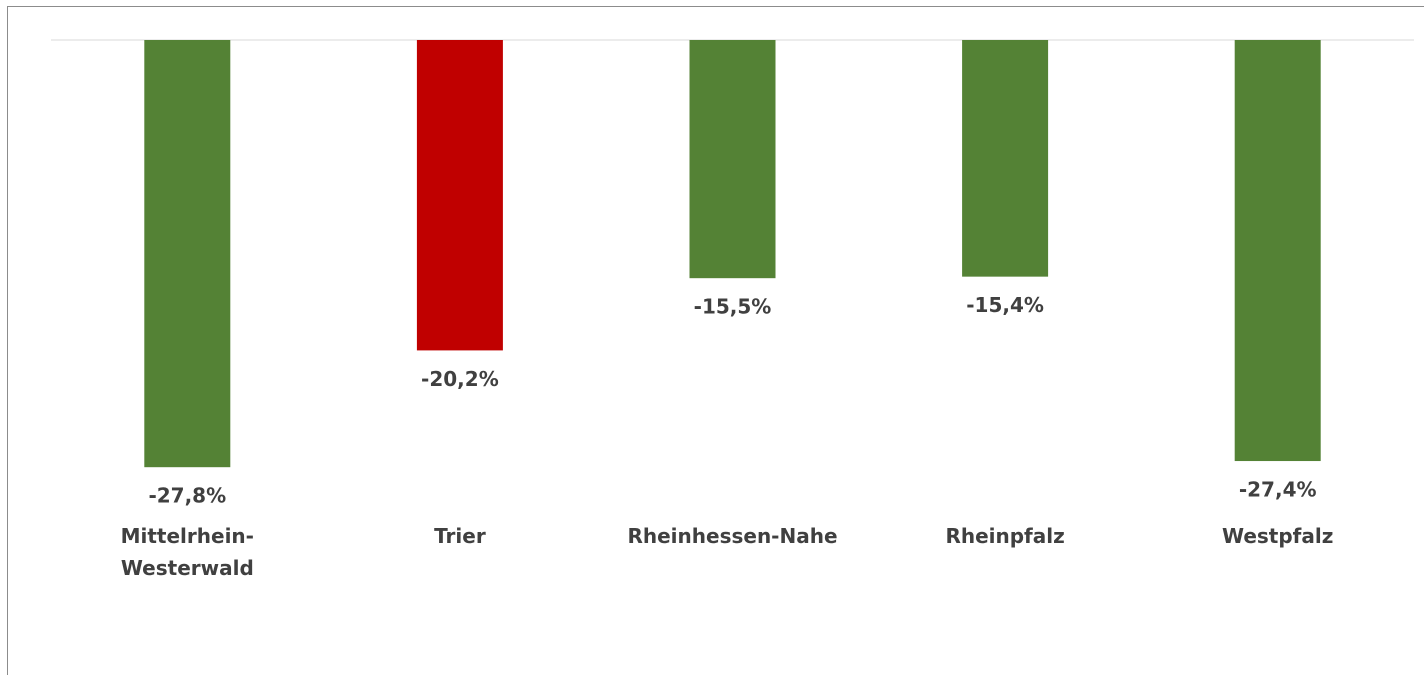 The image size is (1424, 675). What do you see at coordinates (1005, 305) in the screenshot?
I see `value-label: -15,4%` at bounding box center [1005, 305].